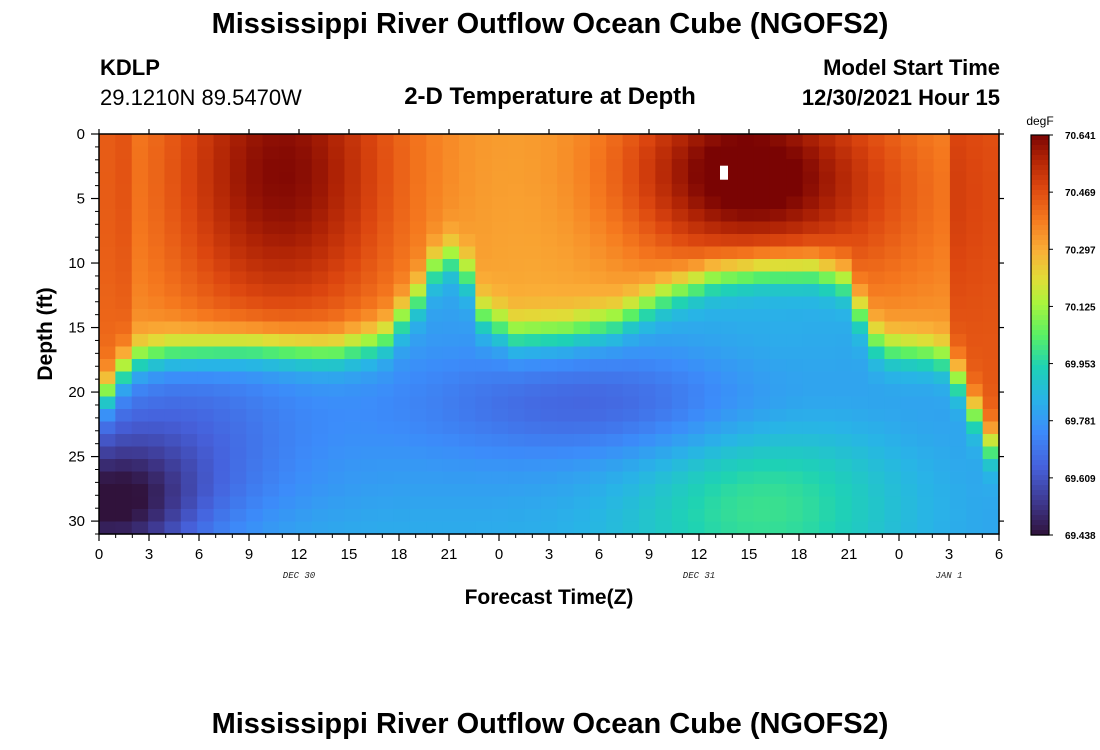 Image resolution: width=1100 pixels, height=750 pixels. I want to click on x-tick-label: 6, so click(199, 554).